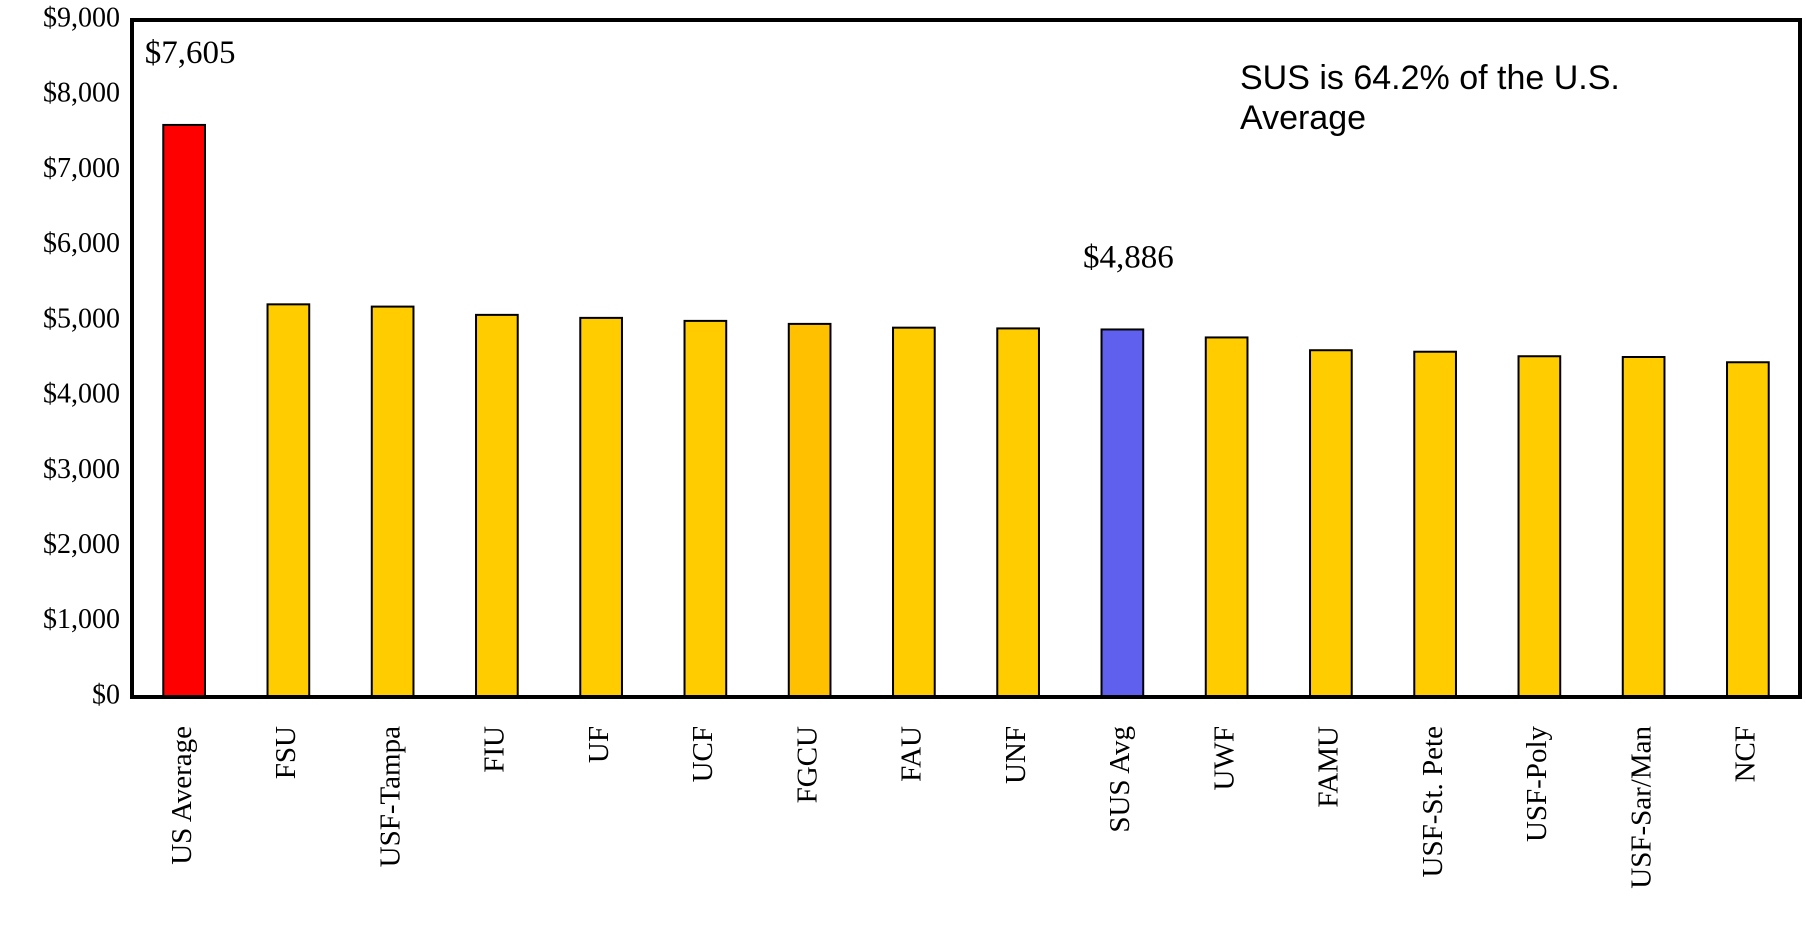  Describe the element at coordinates (182, 795) in the screenshot. I see `x-tick-label: US Average` at that location.